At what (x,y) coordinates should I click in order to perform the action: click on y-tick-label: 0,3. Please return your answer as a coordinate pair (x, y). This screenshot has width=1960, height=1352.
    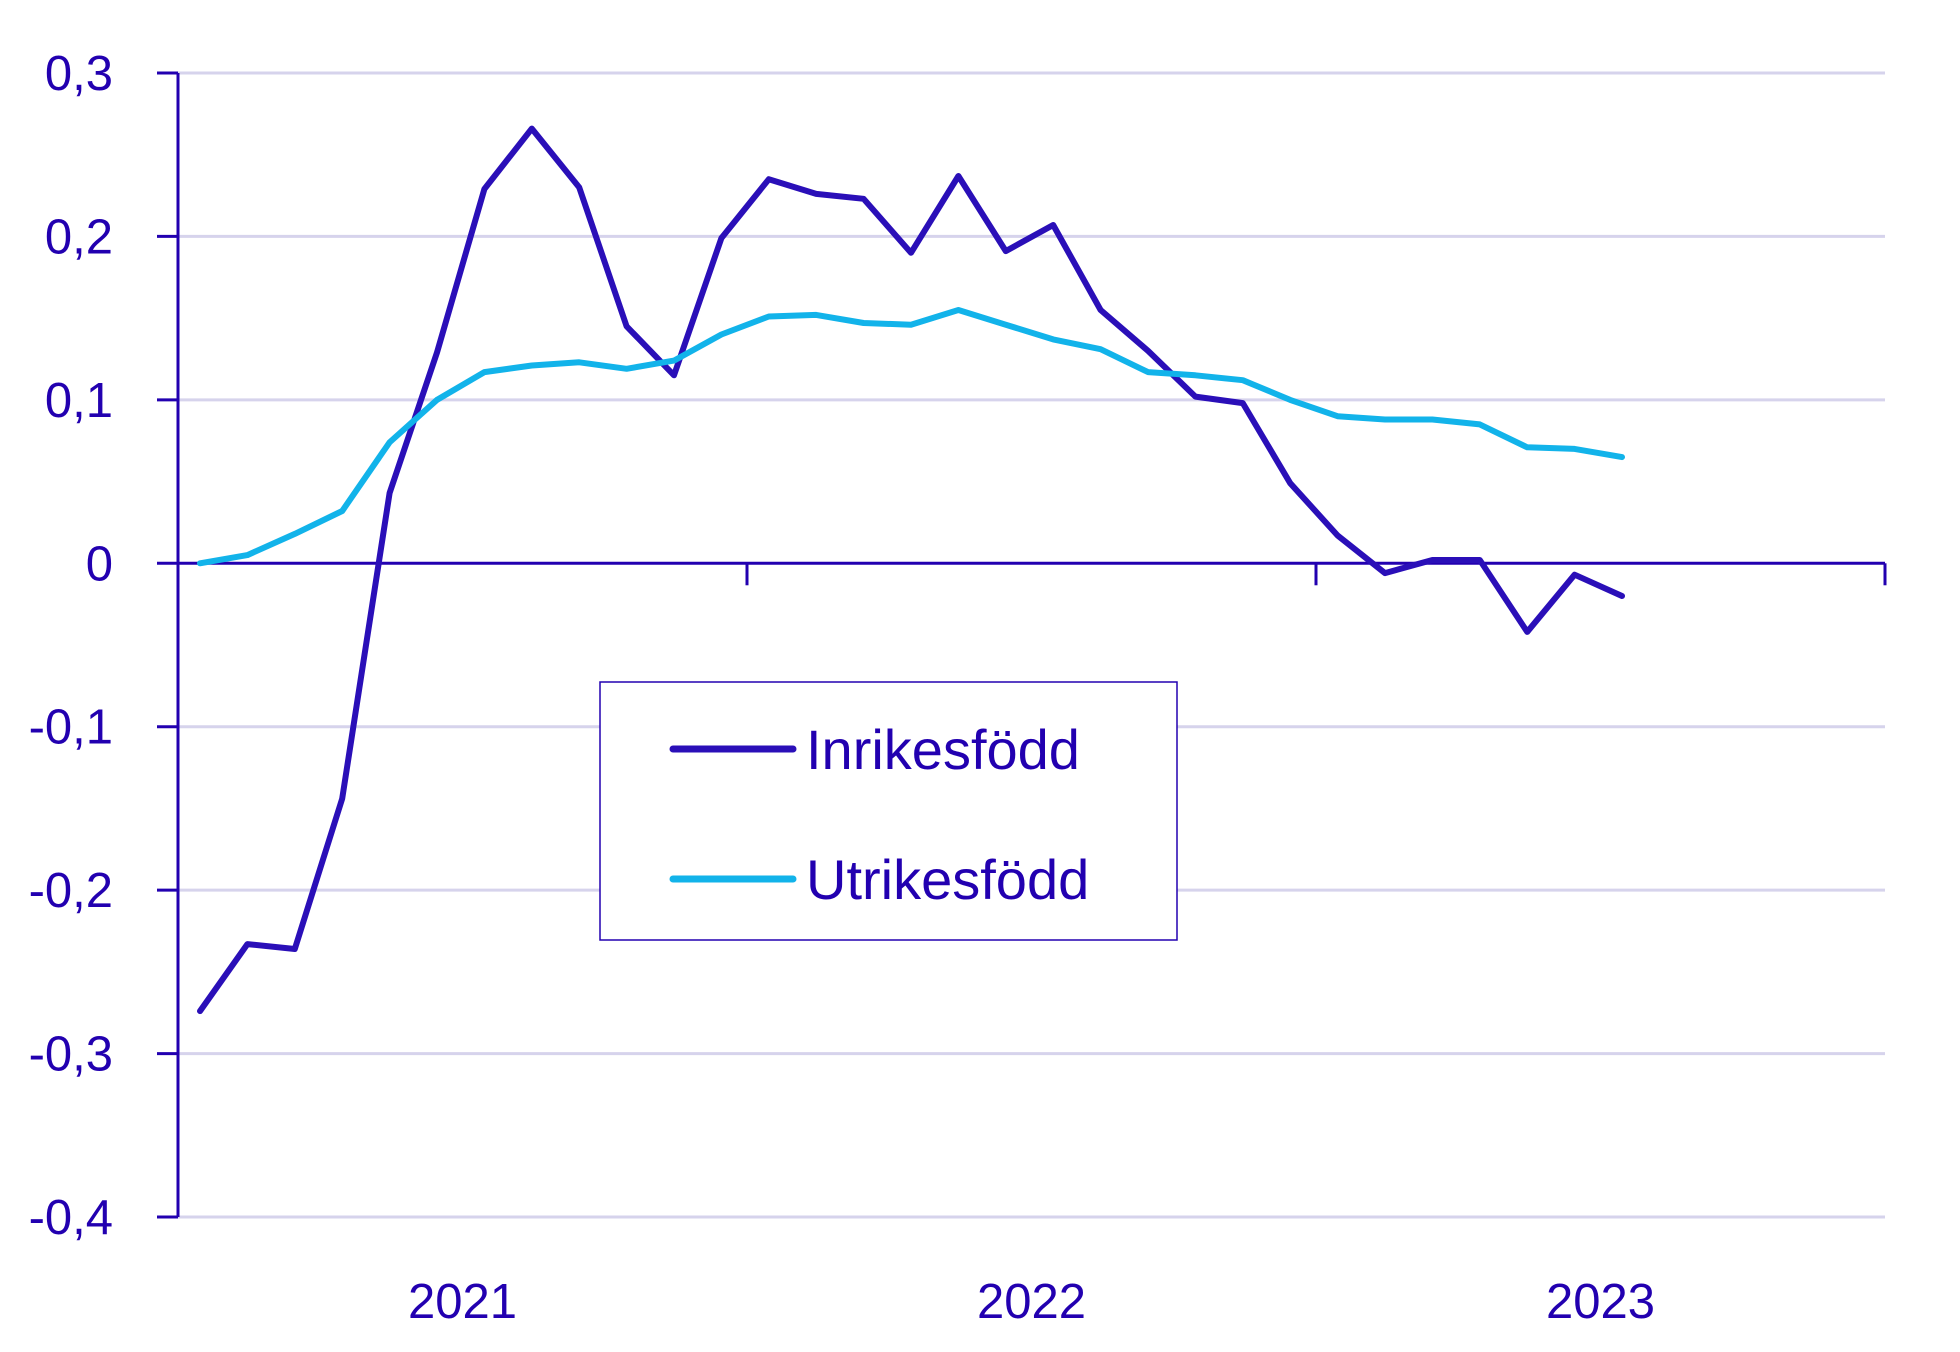
    Looking at the image, I should click on (79, 74).